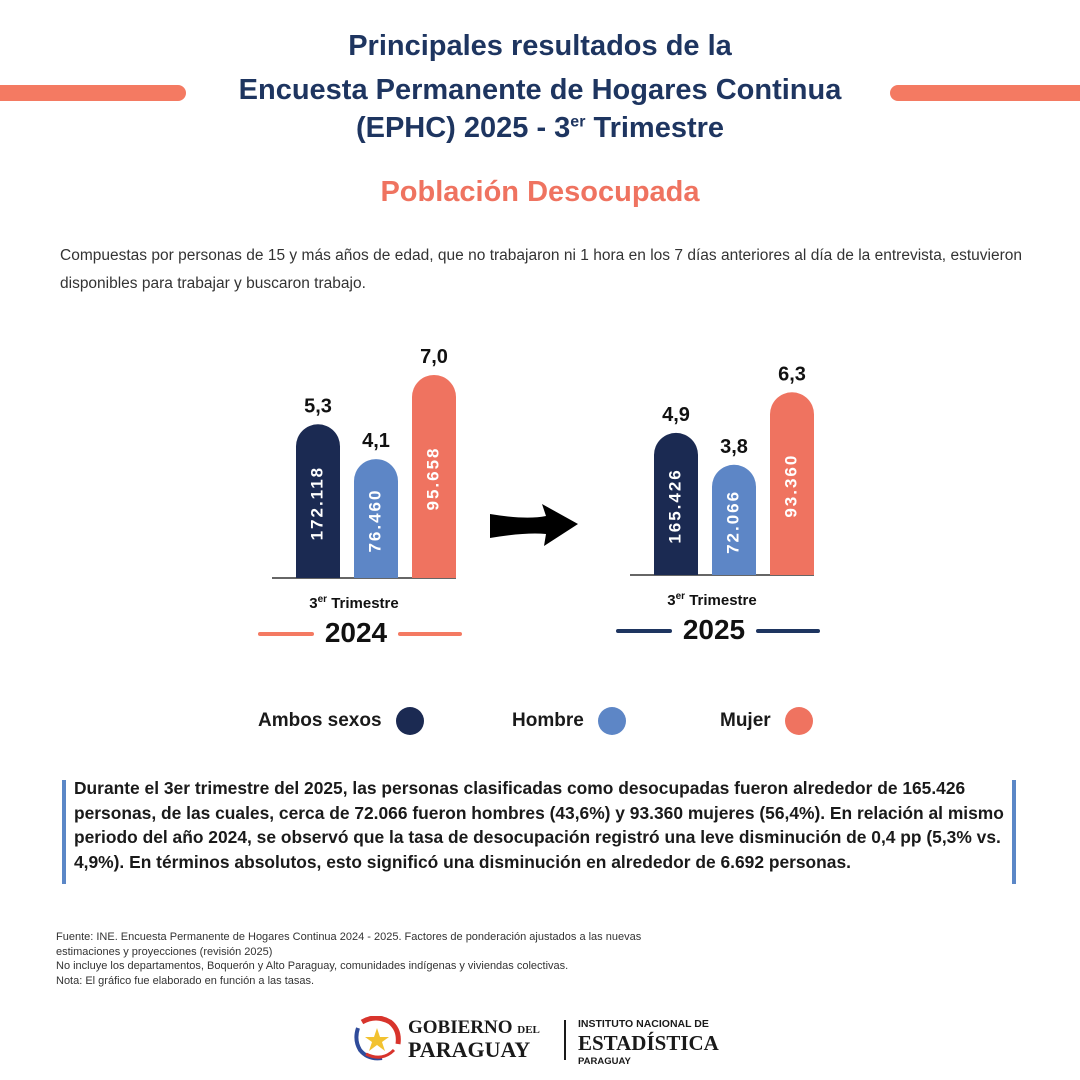  Describe the element at coordinates (409, 721) in the screenshot. I see `legend-ambos-sexos-swatch` at that location.